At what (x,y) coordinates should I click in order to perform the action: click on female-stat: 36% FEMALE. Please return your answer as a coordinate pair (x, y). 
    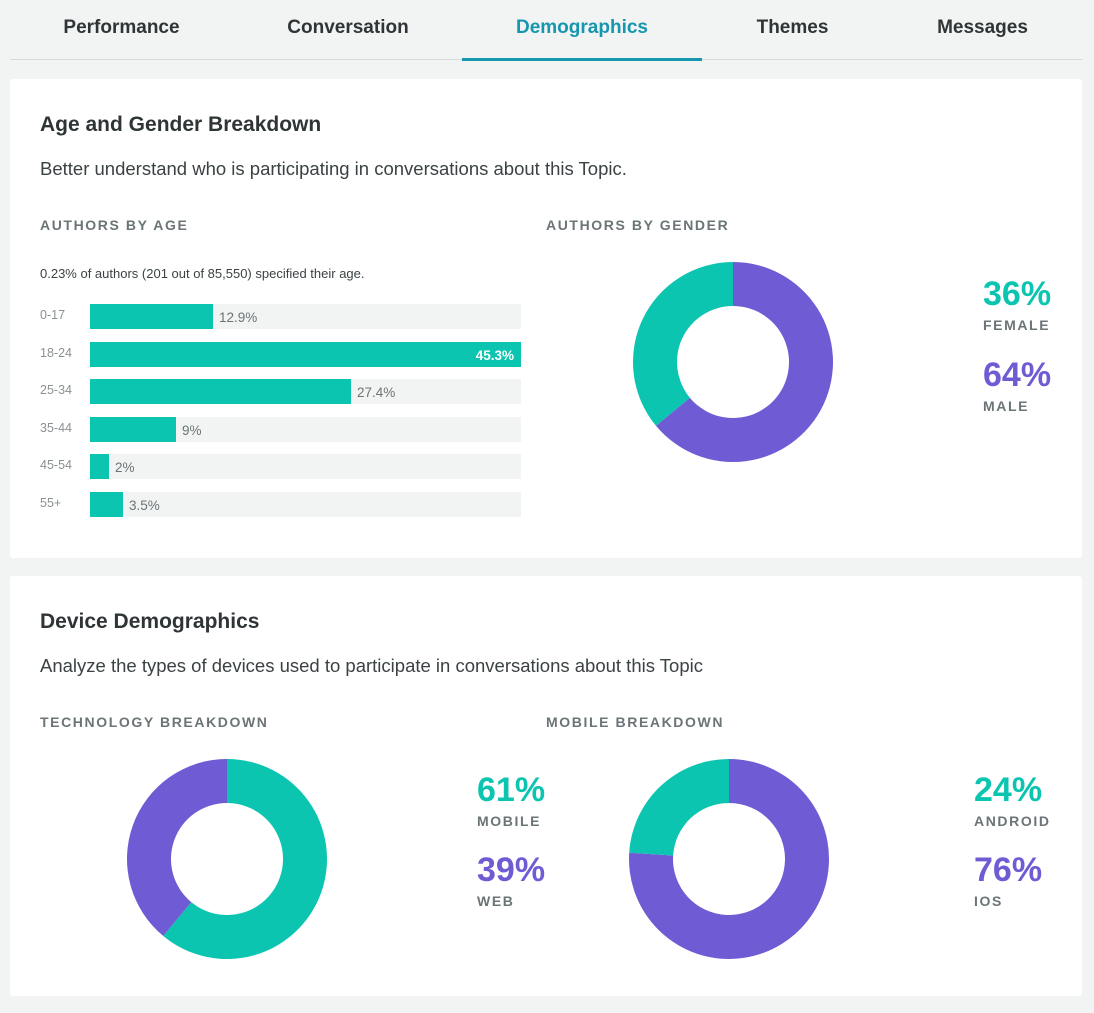
    Looking at the image, I should click on (1017, 304).